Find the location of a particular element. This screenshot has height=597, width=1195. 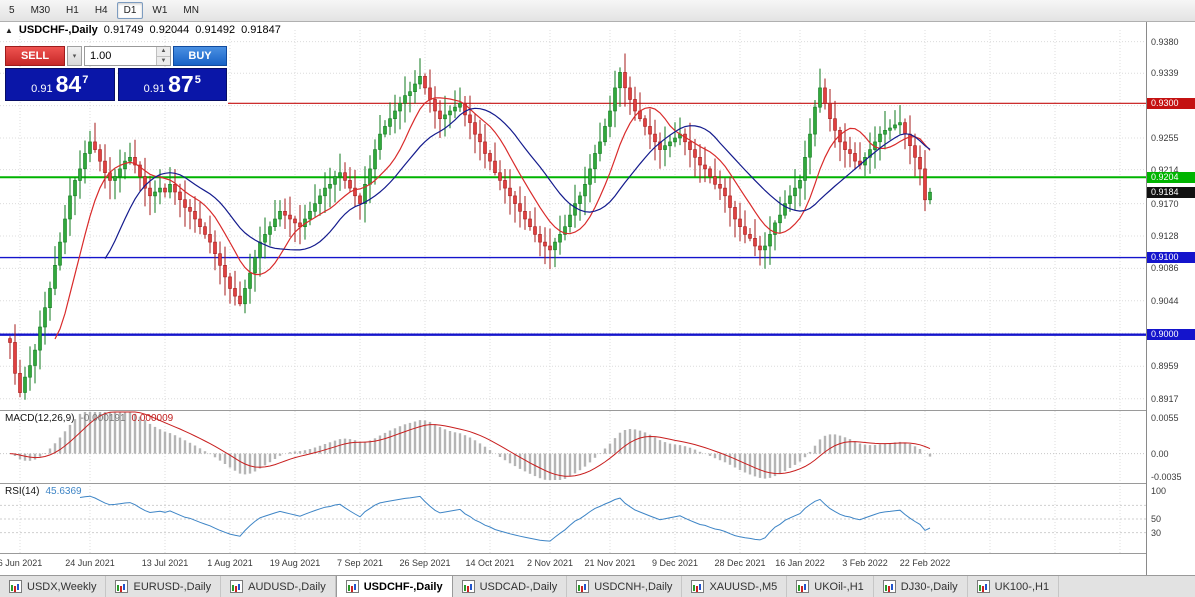

date-axis-label: 21 Nov 2021 is located at coordinates (610, 563).